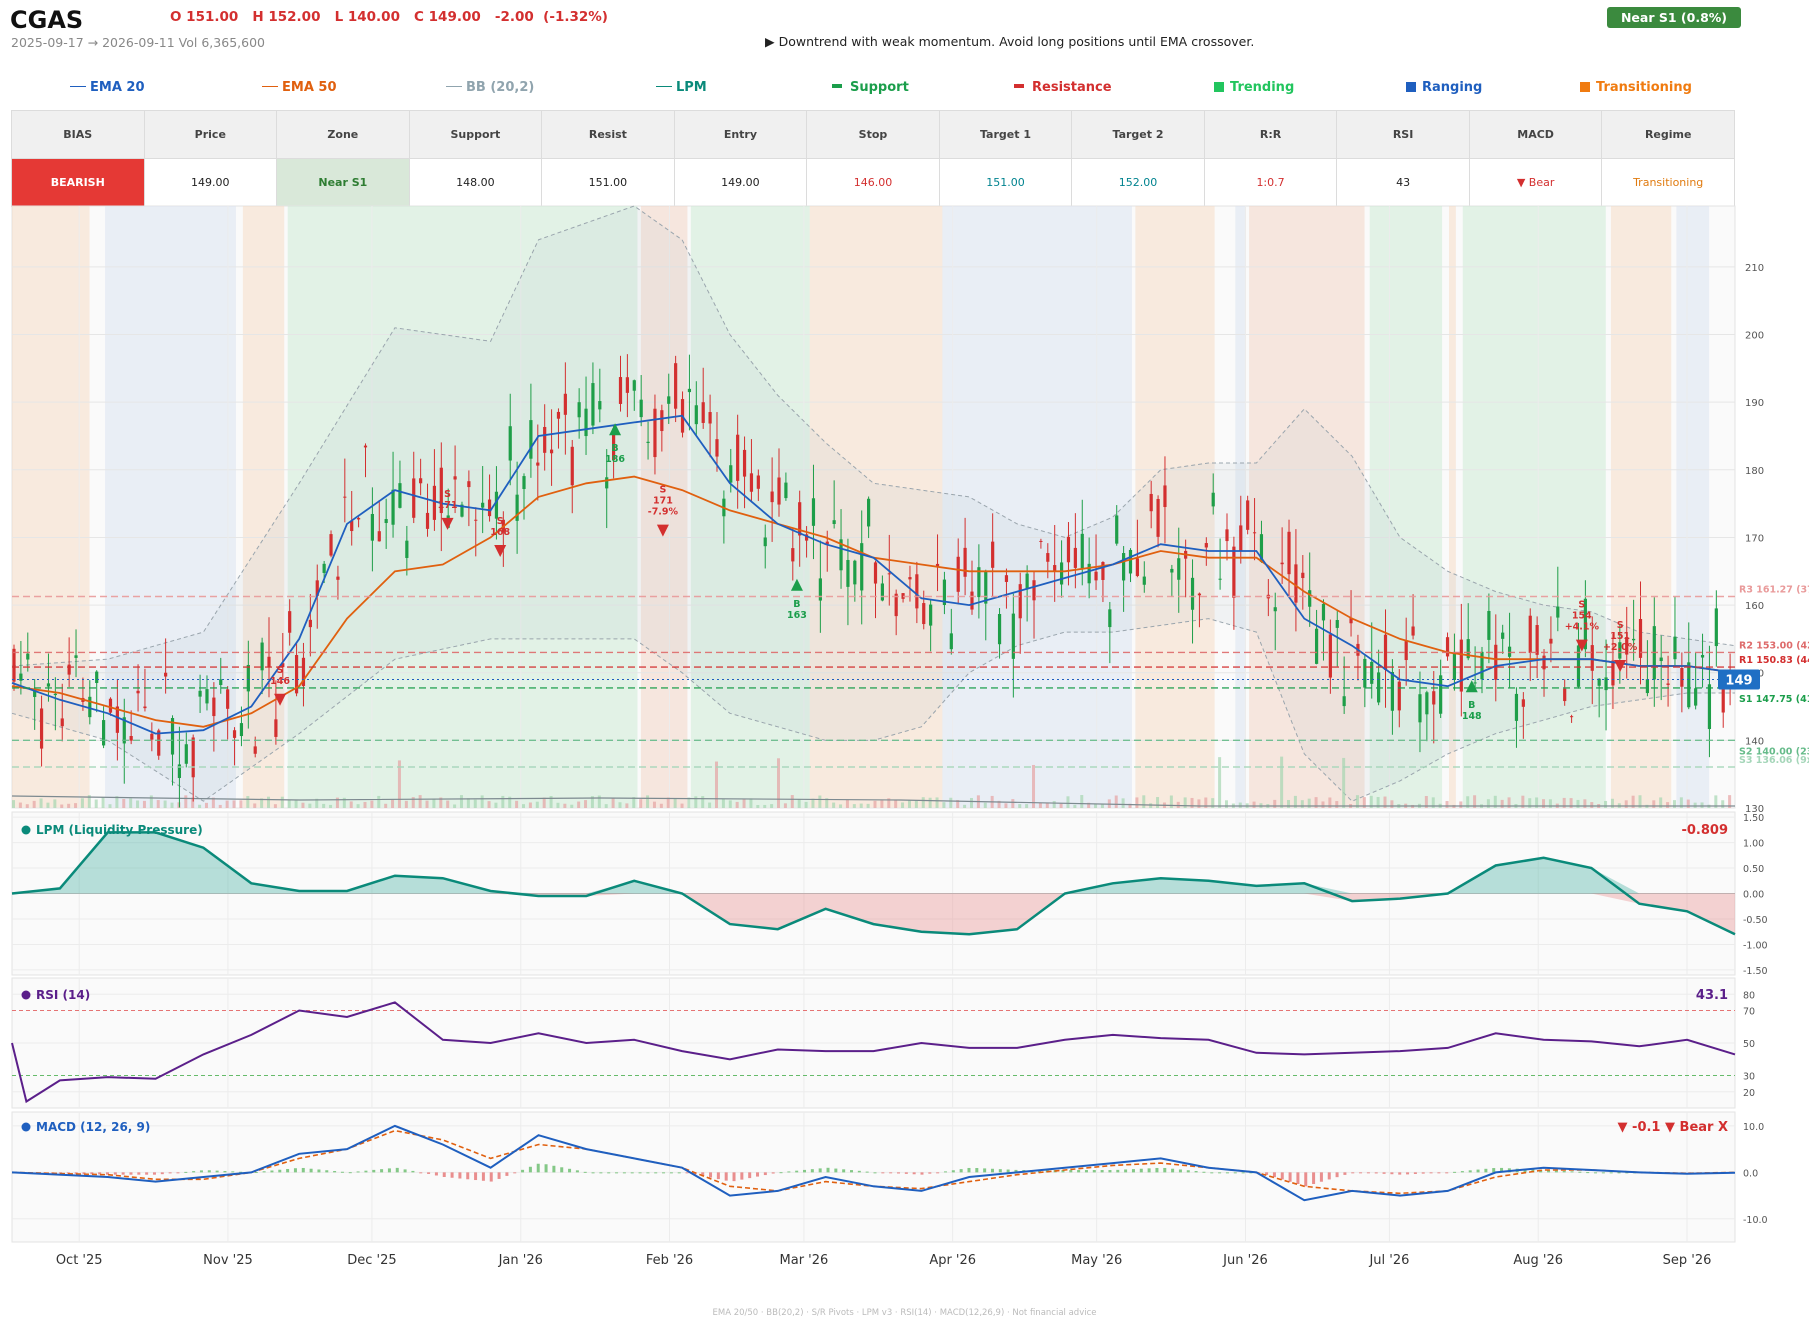 This screenshot has width=1809, height=1330. I want to click on legend-ranging: Ranging, so click(1444, 87).